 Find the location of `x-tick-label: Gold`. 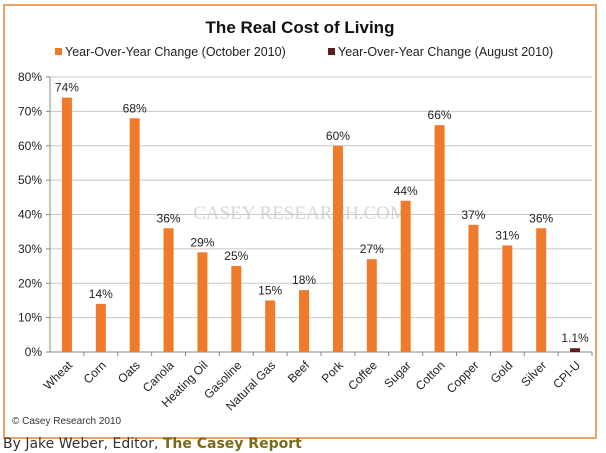

x-tick-label: Gold is located at coordinates (502, 372).